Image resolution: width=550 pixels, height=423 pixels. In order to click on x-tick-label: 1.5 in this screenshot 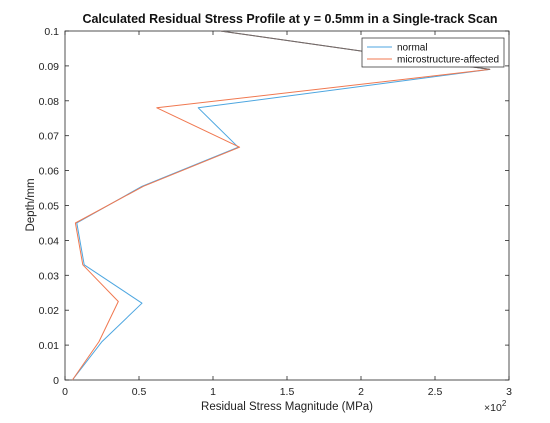, I will do `click(287, 392)`.